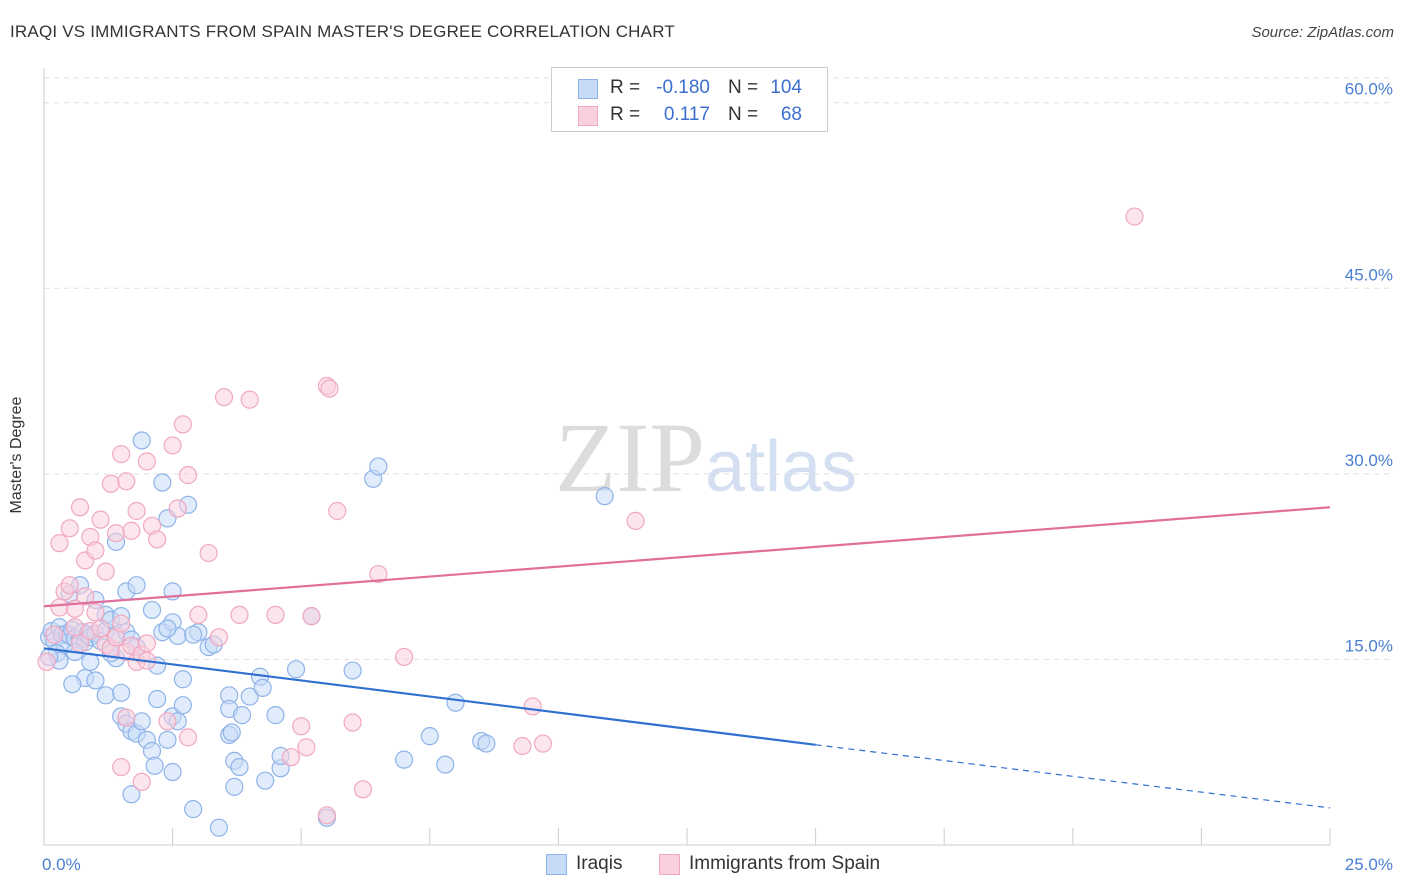  I want to click on iraqis-trend-line, so click(429, 696).